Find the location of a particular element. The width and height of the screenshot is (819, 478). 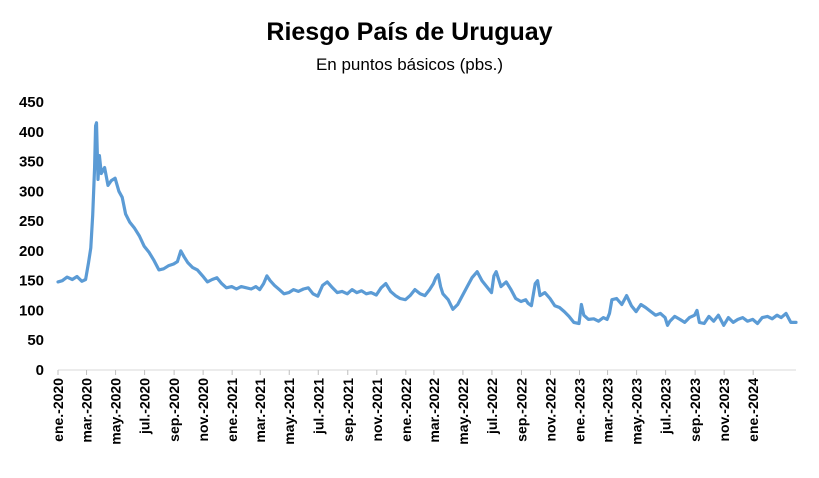

x-tick-label: ene.-2021 is located at coordinates (232, 410).